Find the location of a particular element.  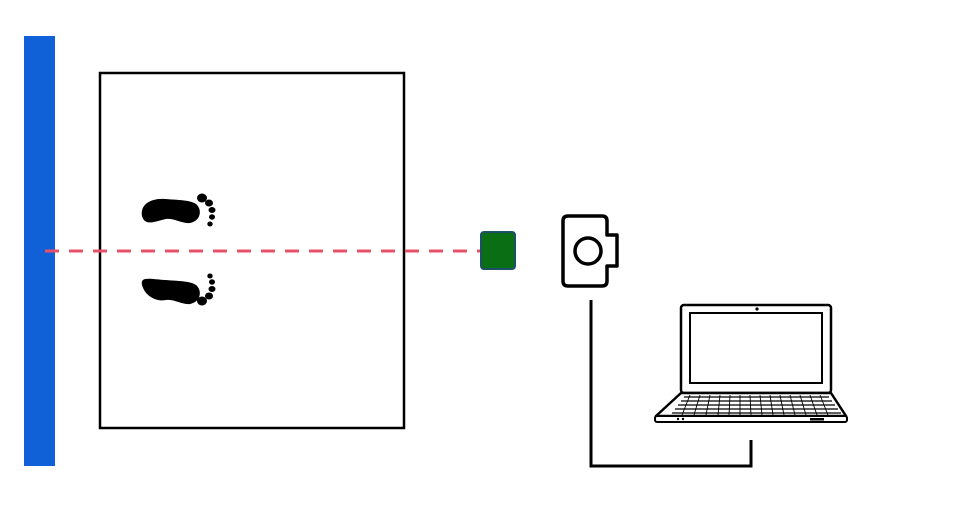

footprints-icon is located at coordinates (178, 249).